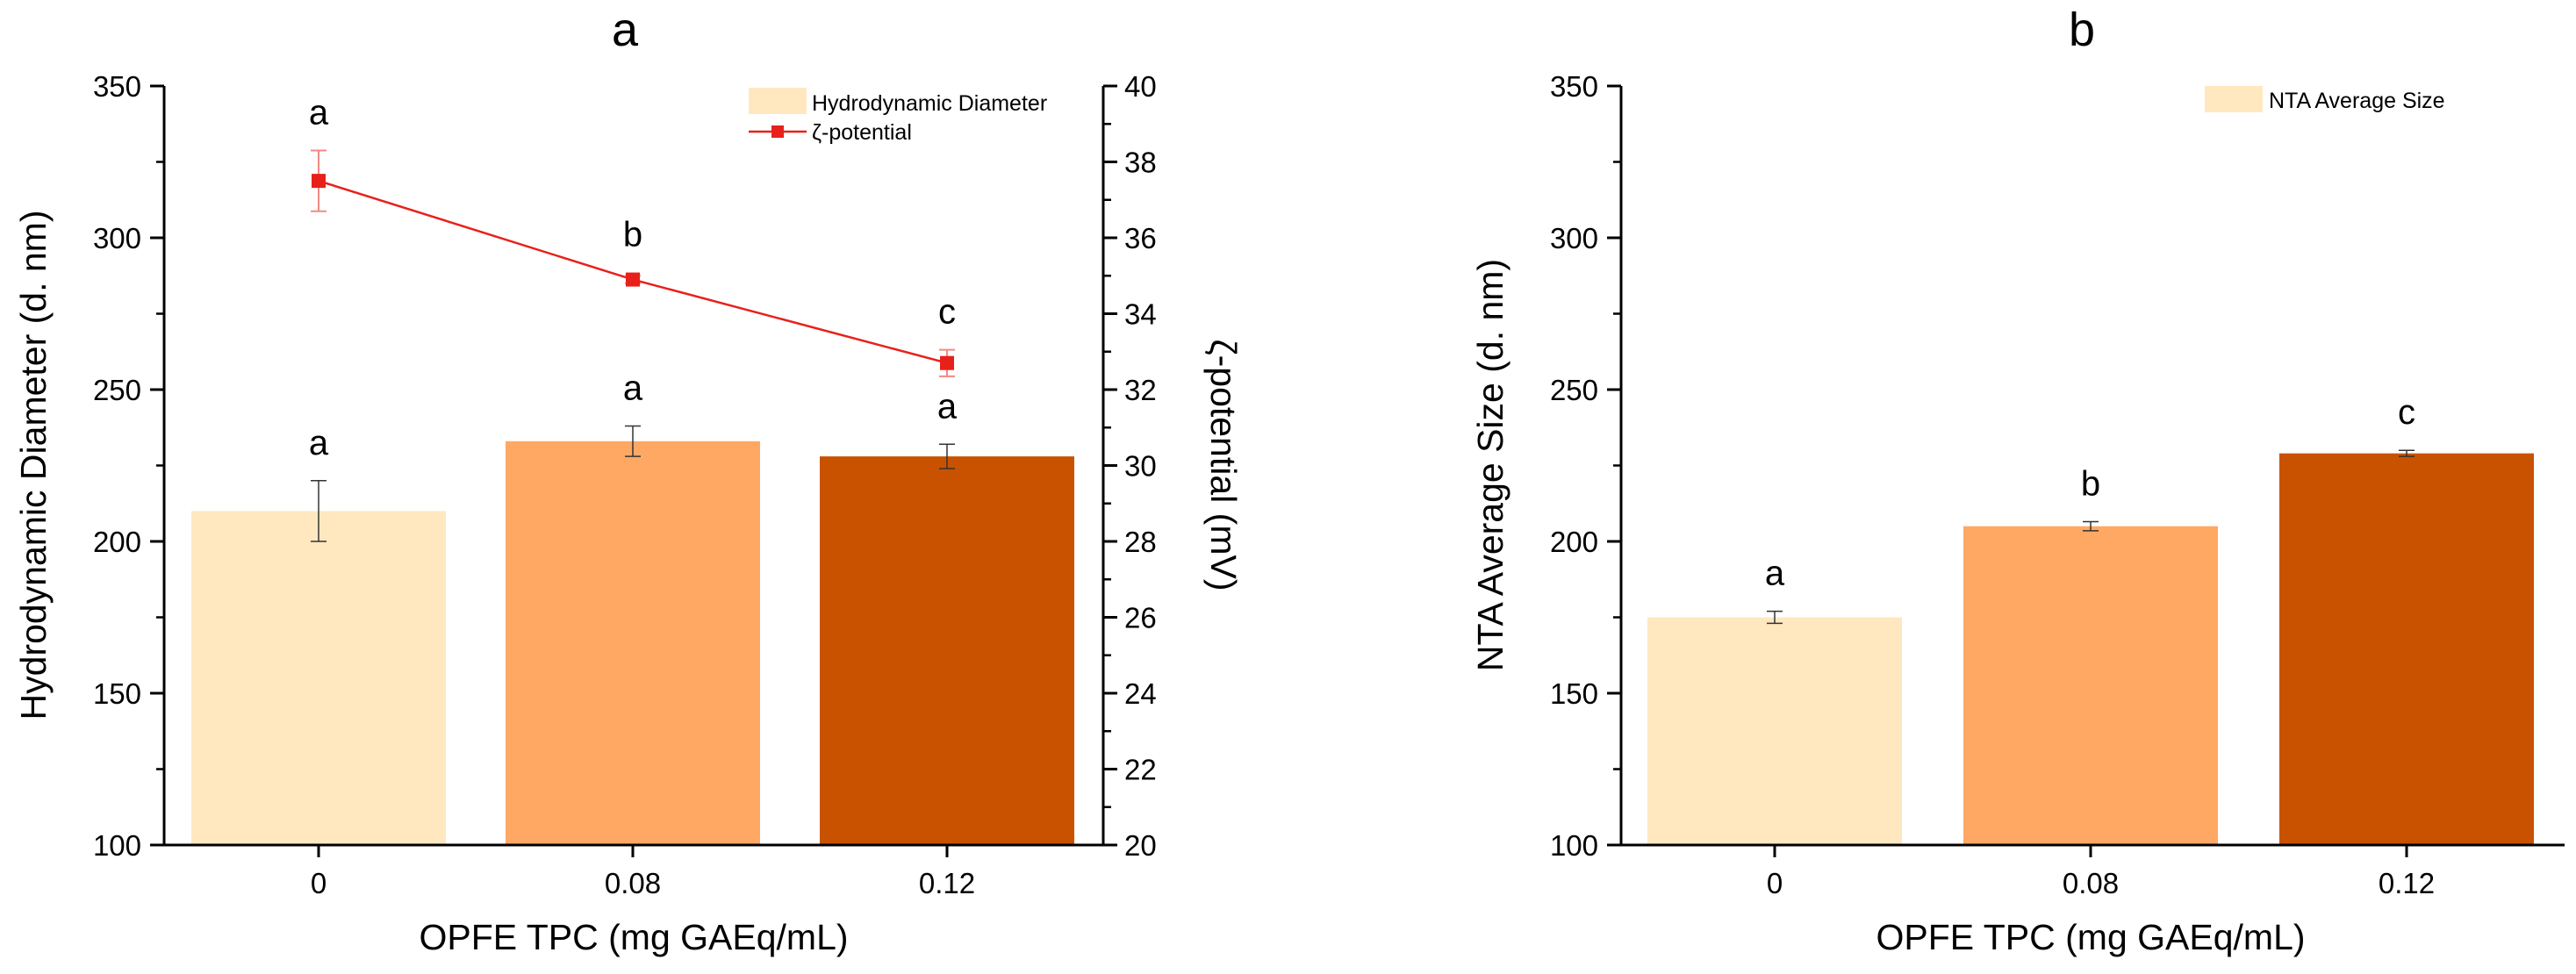 Image resolution: width=2576 pixels, height=974 pixels. I want to click on panel-a-y2tick-label: 32, so click(1140, 390).